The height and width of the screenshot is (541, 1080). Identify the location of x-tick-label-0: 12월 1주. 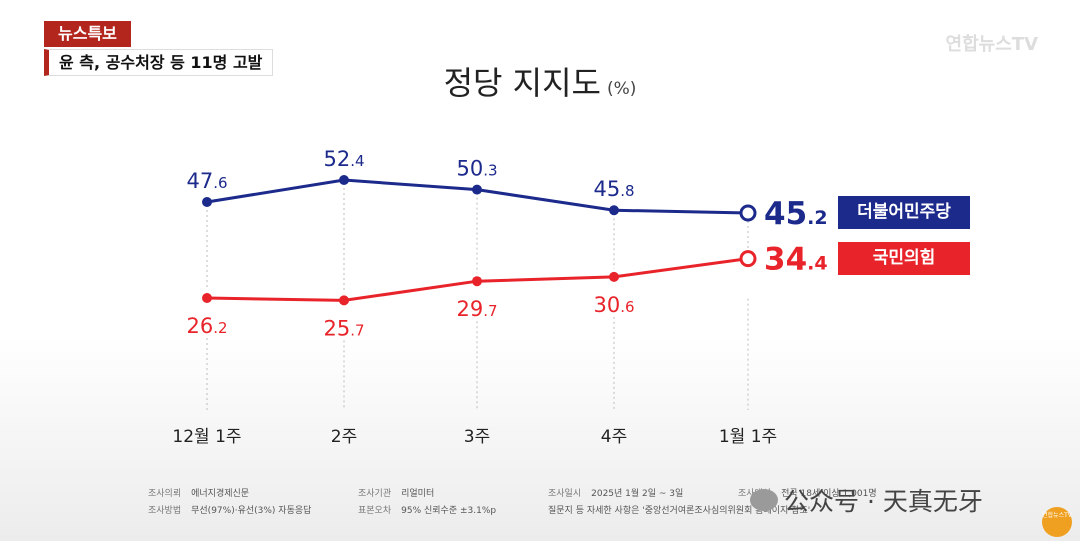
(206, 437).